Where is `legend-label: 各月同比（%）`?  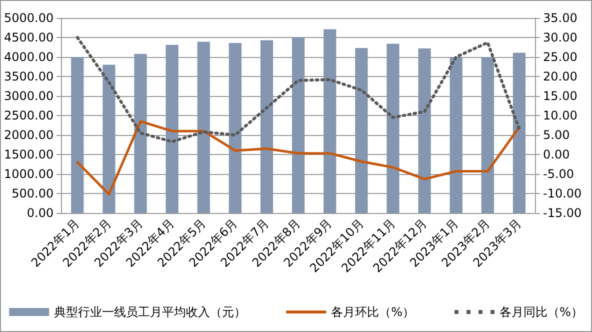 legend-label: 各月同比（%） is located at coordinates (541, 312).